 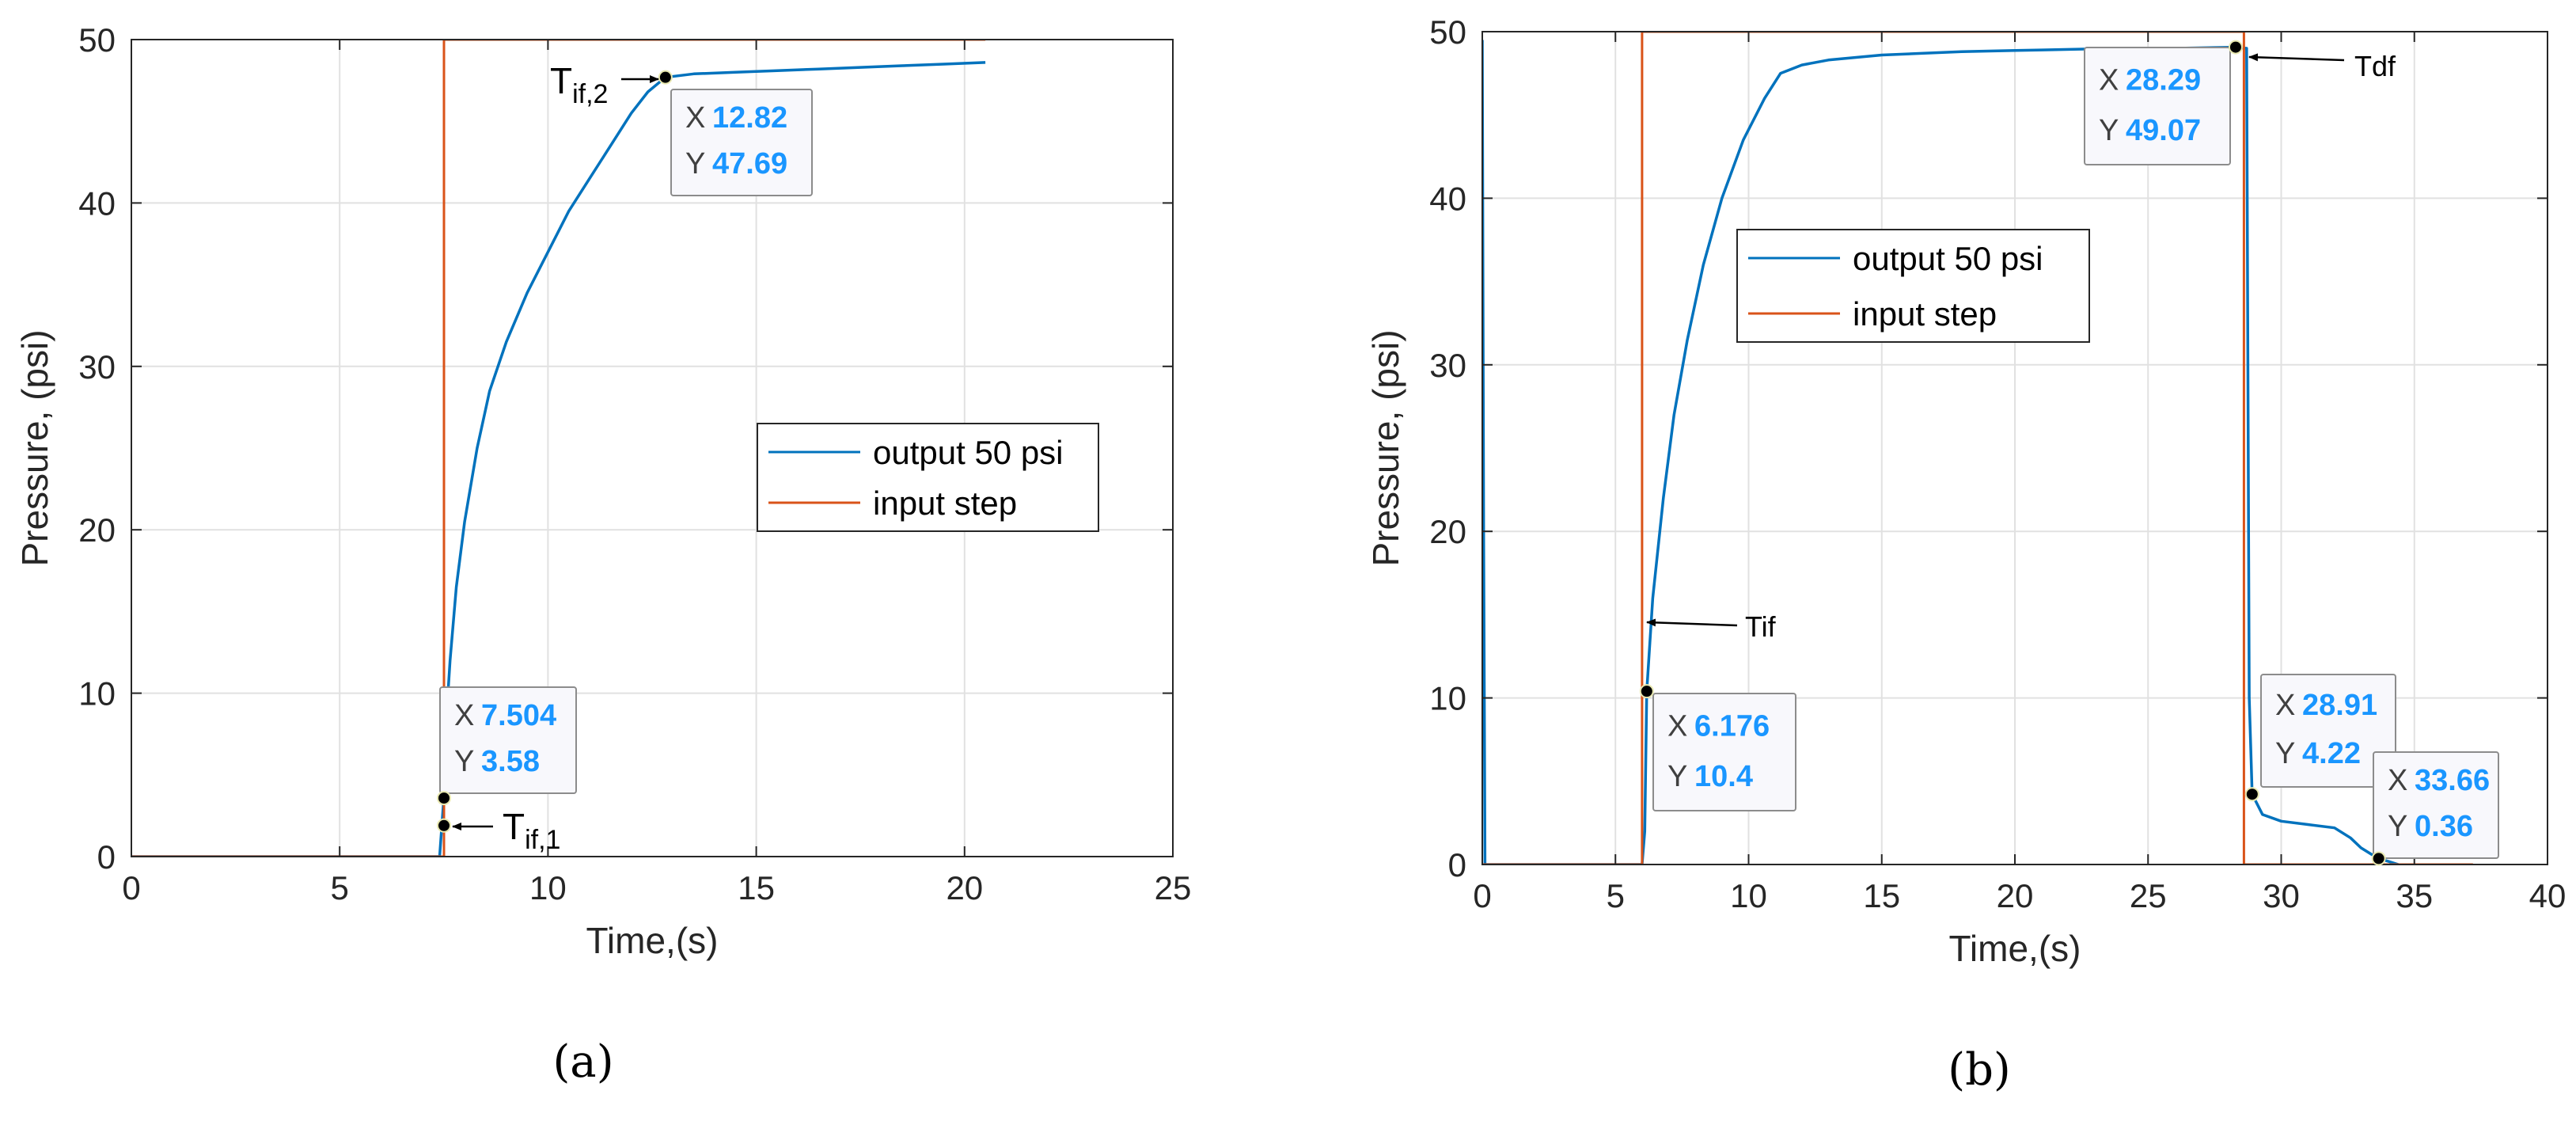 I want to click on datatip-x-value: 6.176, so click(x=1732, y=726).